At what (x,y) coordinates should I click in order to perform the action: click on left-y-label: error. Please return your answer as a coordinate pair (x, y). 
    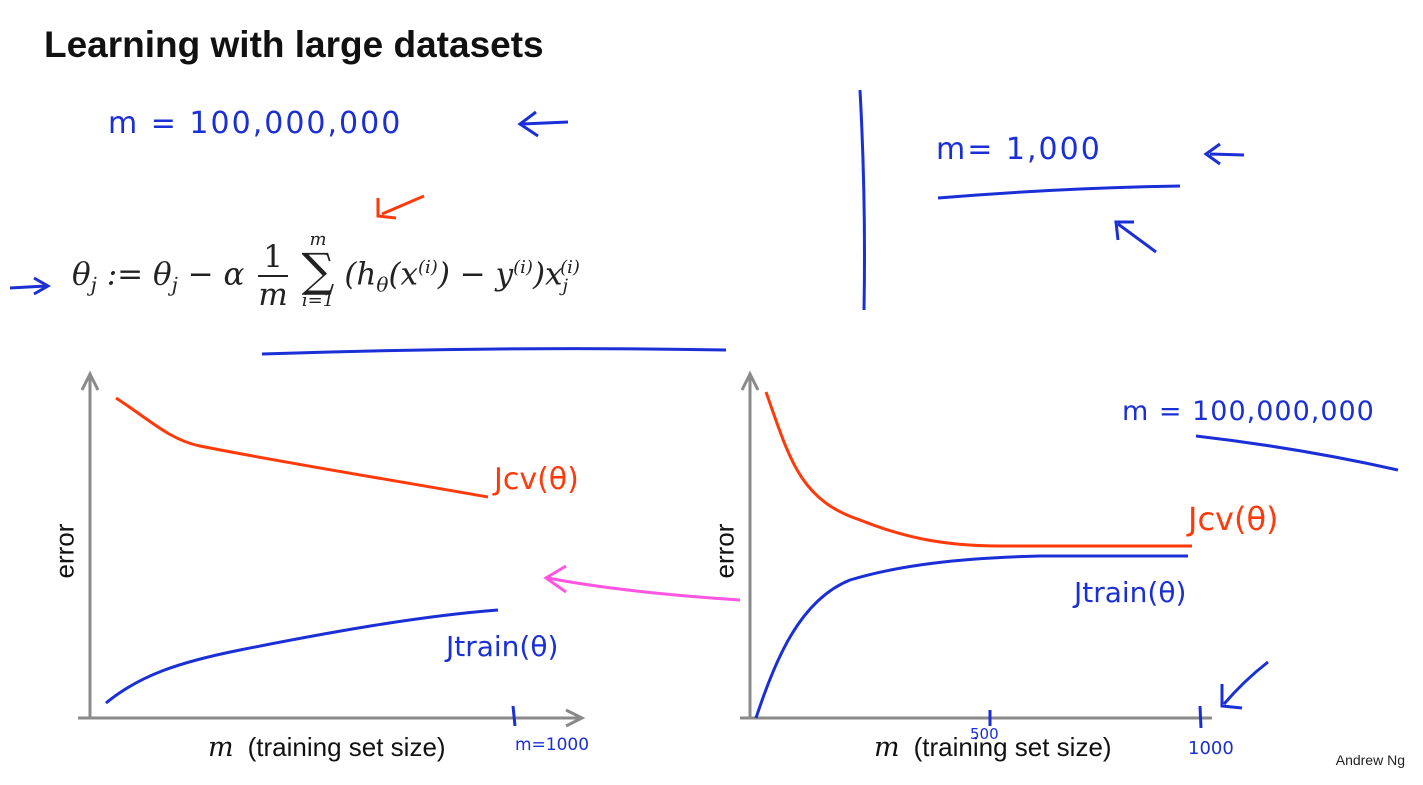
    Looking at the image, I should click on (64, 551).